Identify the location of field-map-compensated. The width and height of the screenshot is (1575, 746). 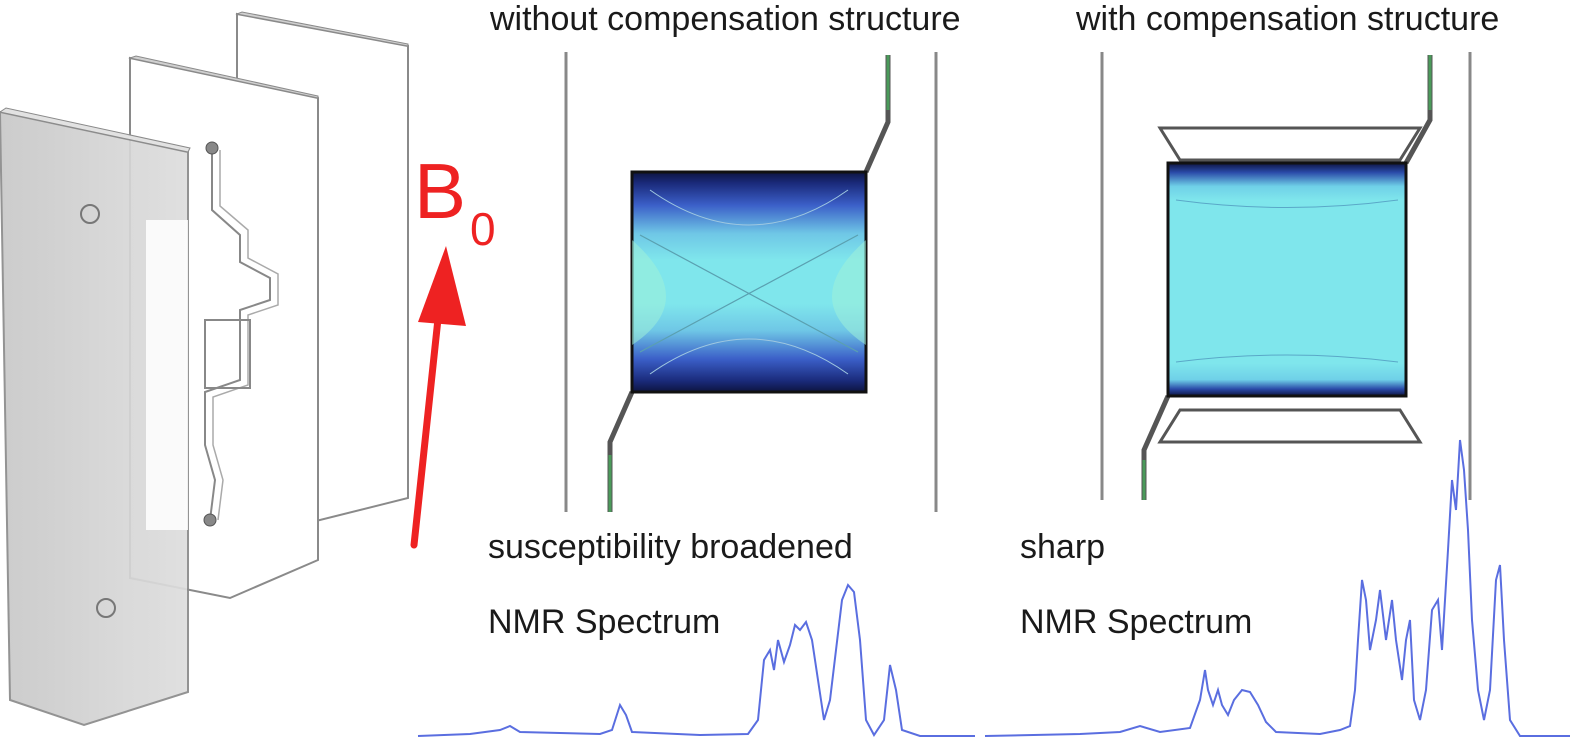
(1287, 279).